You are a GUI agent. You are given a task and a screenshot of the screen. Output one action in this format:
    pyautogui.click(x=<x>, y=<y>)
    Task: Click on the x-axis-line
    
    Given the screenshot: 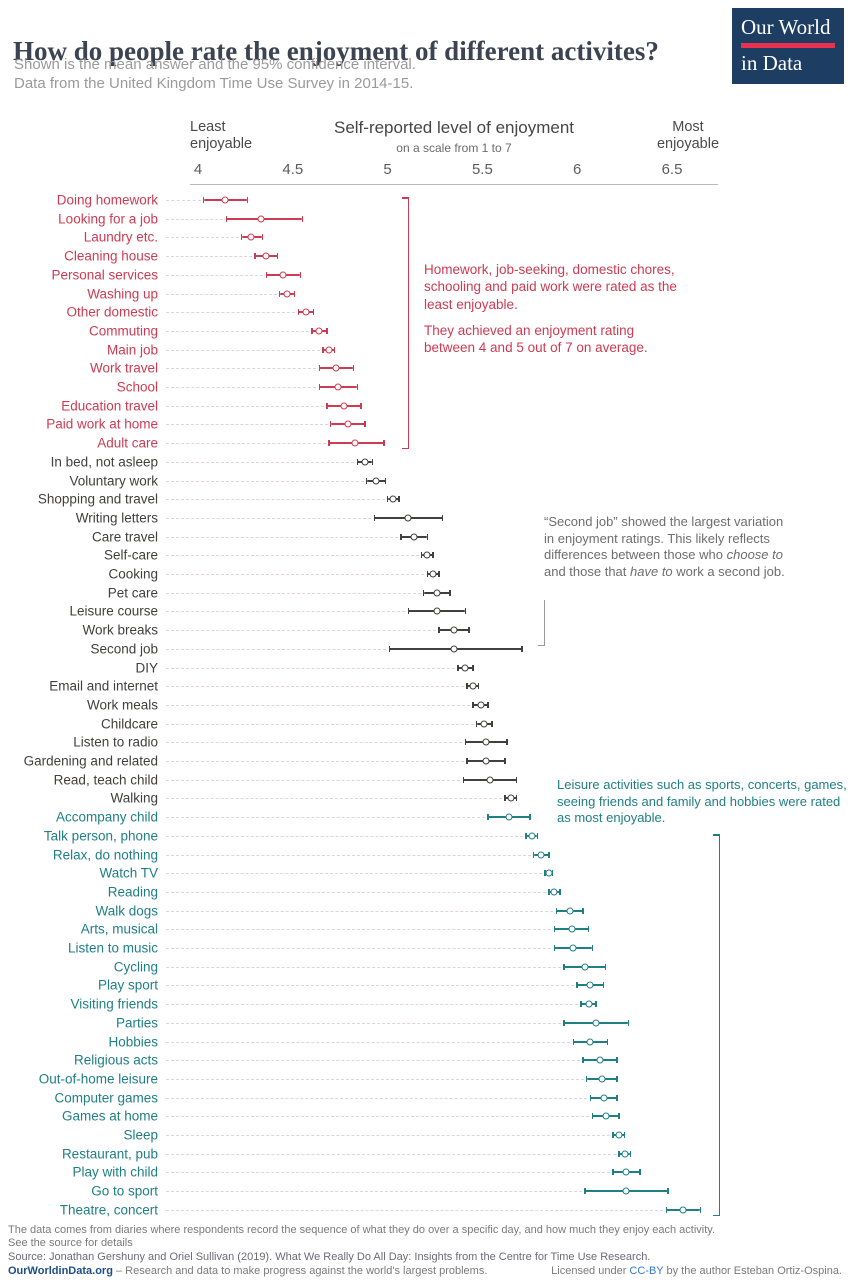 What is the action you would take?
    pyautogui.click(x=454, y=184)
    